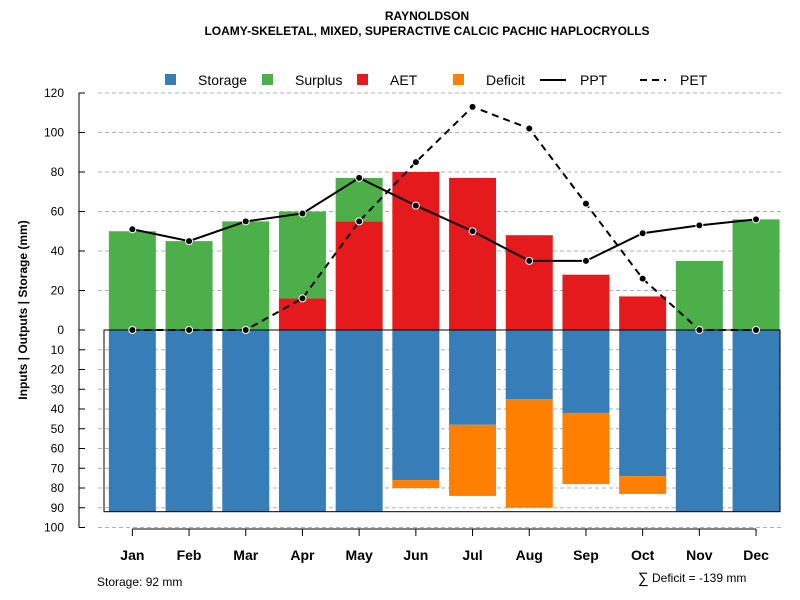 The height and width of the screenshot is (600, 800). I want to click on legend-swatch-storage, so click(170, 79).